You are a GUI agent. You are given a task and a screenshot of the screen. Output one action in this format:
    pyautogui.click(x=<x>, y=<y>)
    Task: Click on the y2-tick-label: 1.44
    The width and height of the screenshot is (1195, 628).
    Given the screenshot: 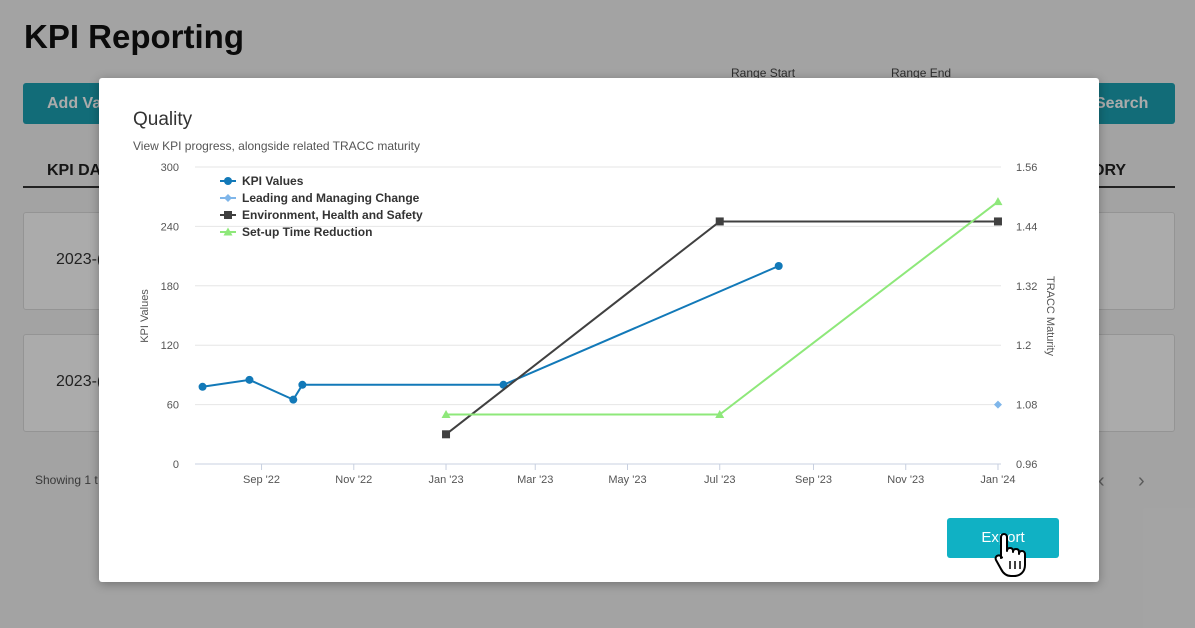 What is the action you would take?
    pyautogui.click(x=1026, y=227)
    